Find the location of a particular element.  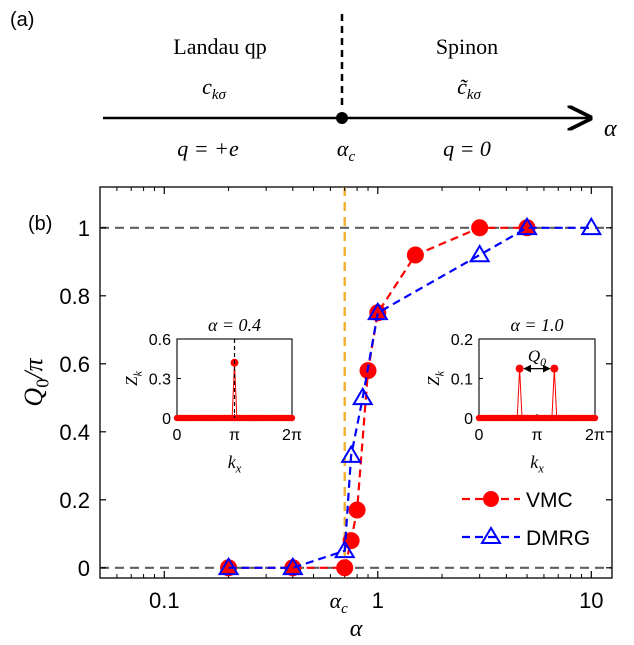

inset-y-tick-label: 0.2 is located at coordinates (462, 340).